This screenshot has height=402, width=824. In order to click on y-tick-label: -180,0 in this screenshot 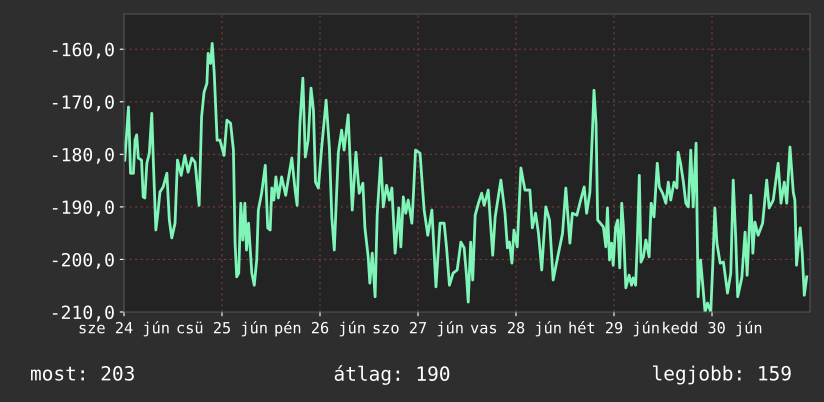, I will do `click(83, 156)`.